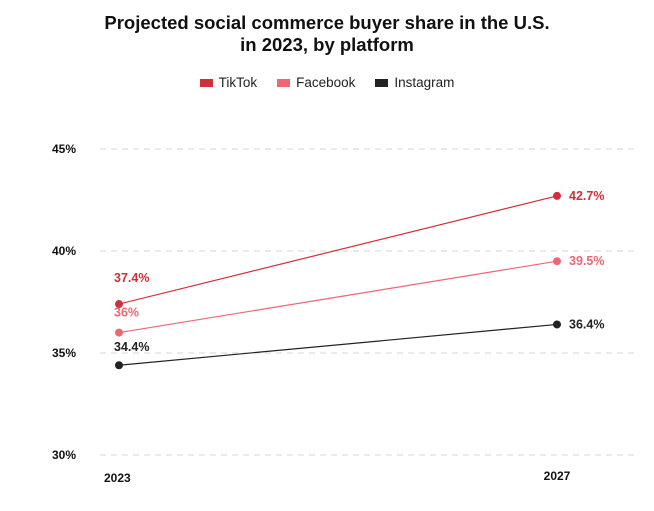  What do you see at coordinates (284, 82) in the screenshot?
I see `legend-swatch-facebook` at bounding box center [284, 82].